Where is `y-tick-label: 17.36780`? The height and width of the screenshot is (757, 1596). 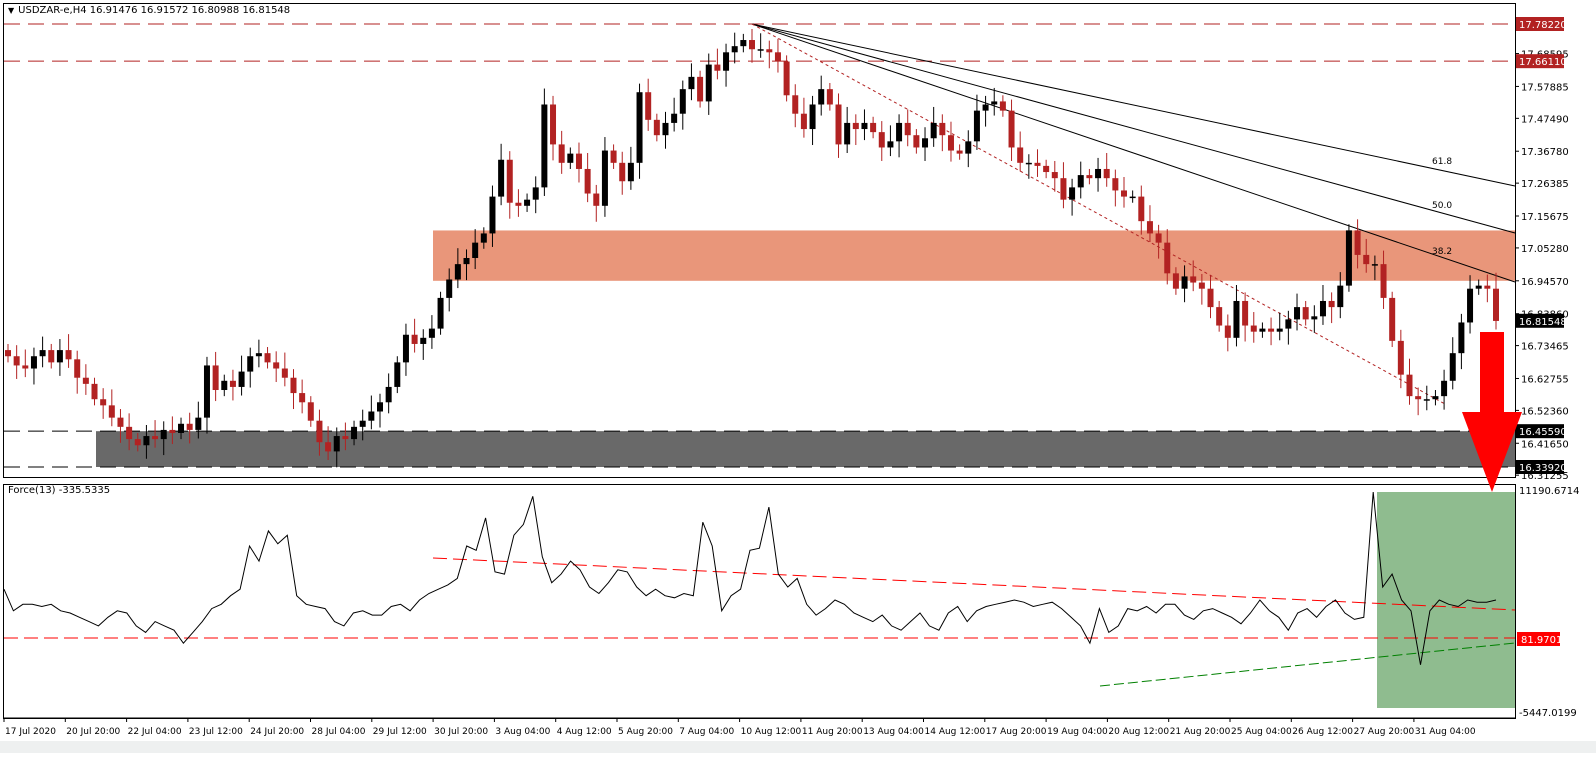 y-tick-label: 17.36780 is located at coordinates (1545, 152).